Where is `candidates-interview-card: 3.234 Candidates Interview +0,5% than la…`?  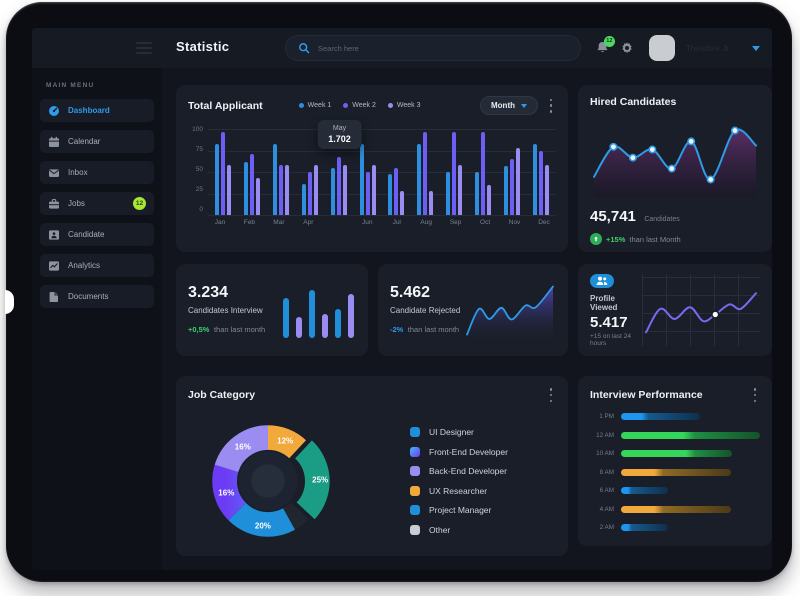 candidates-interview-card: 3.234 Candidates Interview +0,5% than la… is located at coordinates (272, 310).